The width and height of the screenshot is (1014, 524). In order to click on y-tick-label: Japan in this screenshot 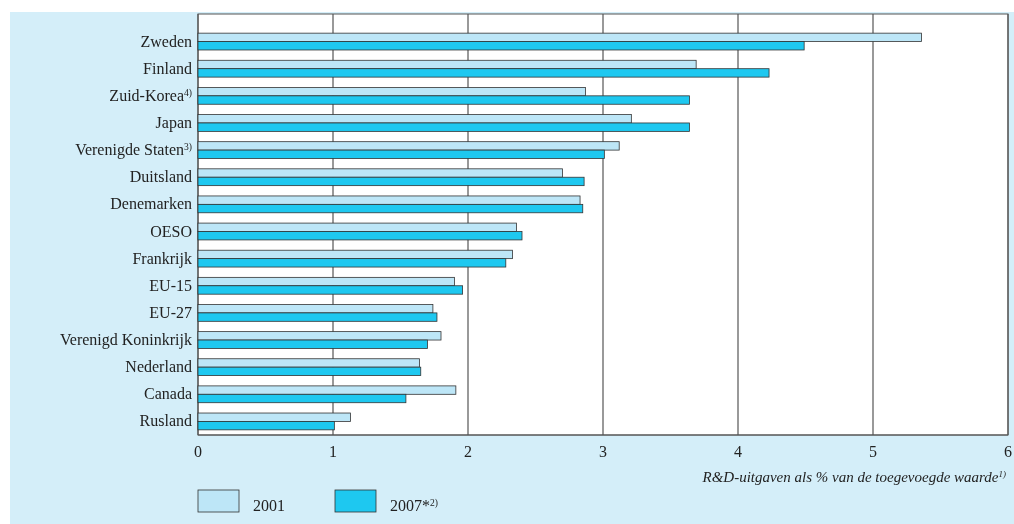, I will do `click(173, 122)`.